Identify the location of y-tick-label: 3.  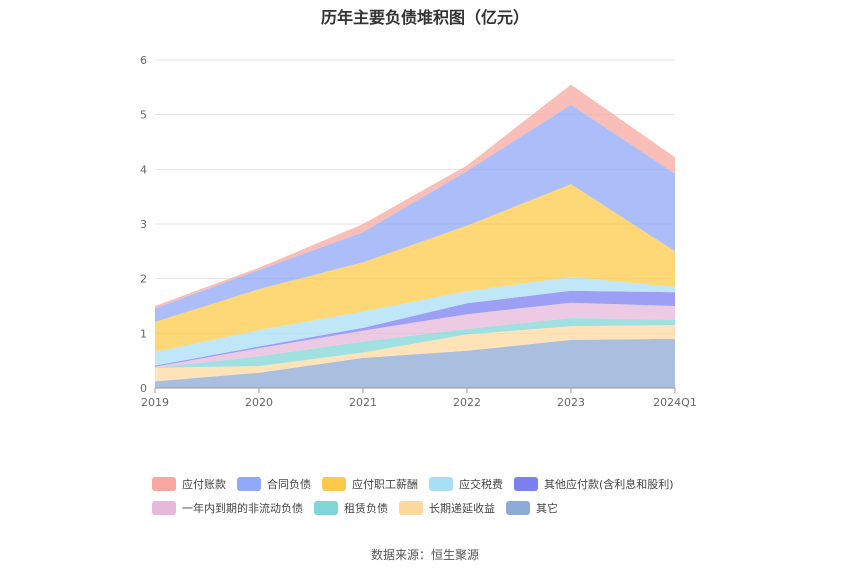
(143, 224).